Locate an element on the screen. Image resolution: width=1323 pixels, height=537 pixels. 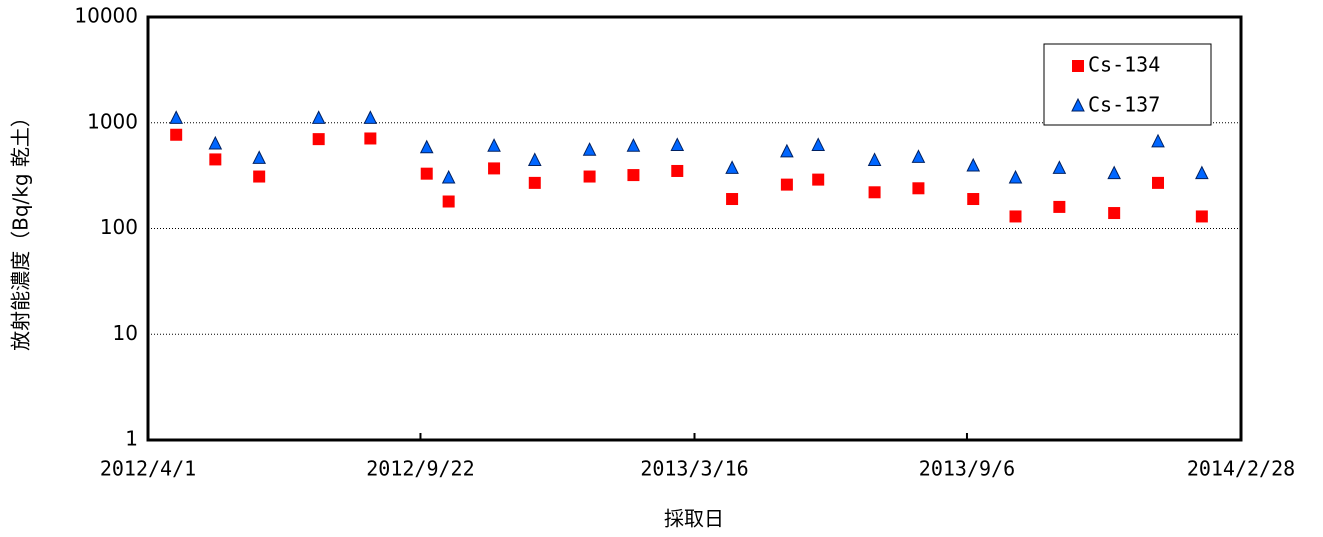
y-tick-label: 1000 is located at coordinates (112, 121).